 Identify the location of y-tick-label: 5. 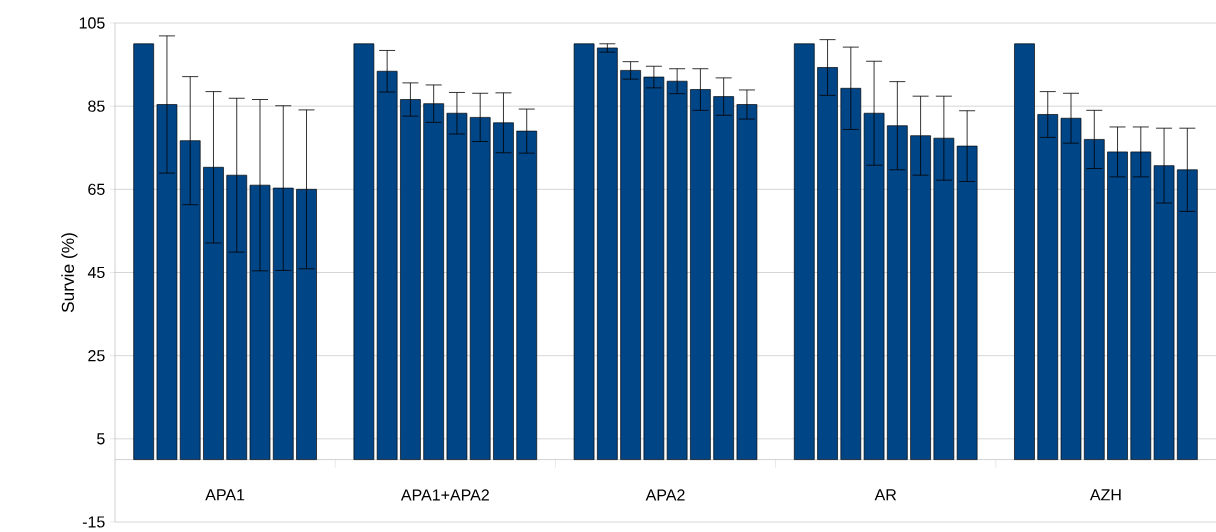
(101, 439).